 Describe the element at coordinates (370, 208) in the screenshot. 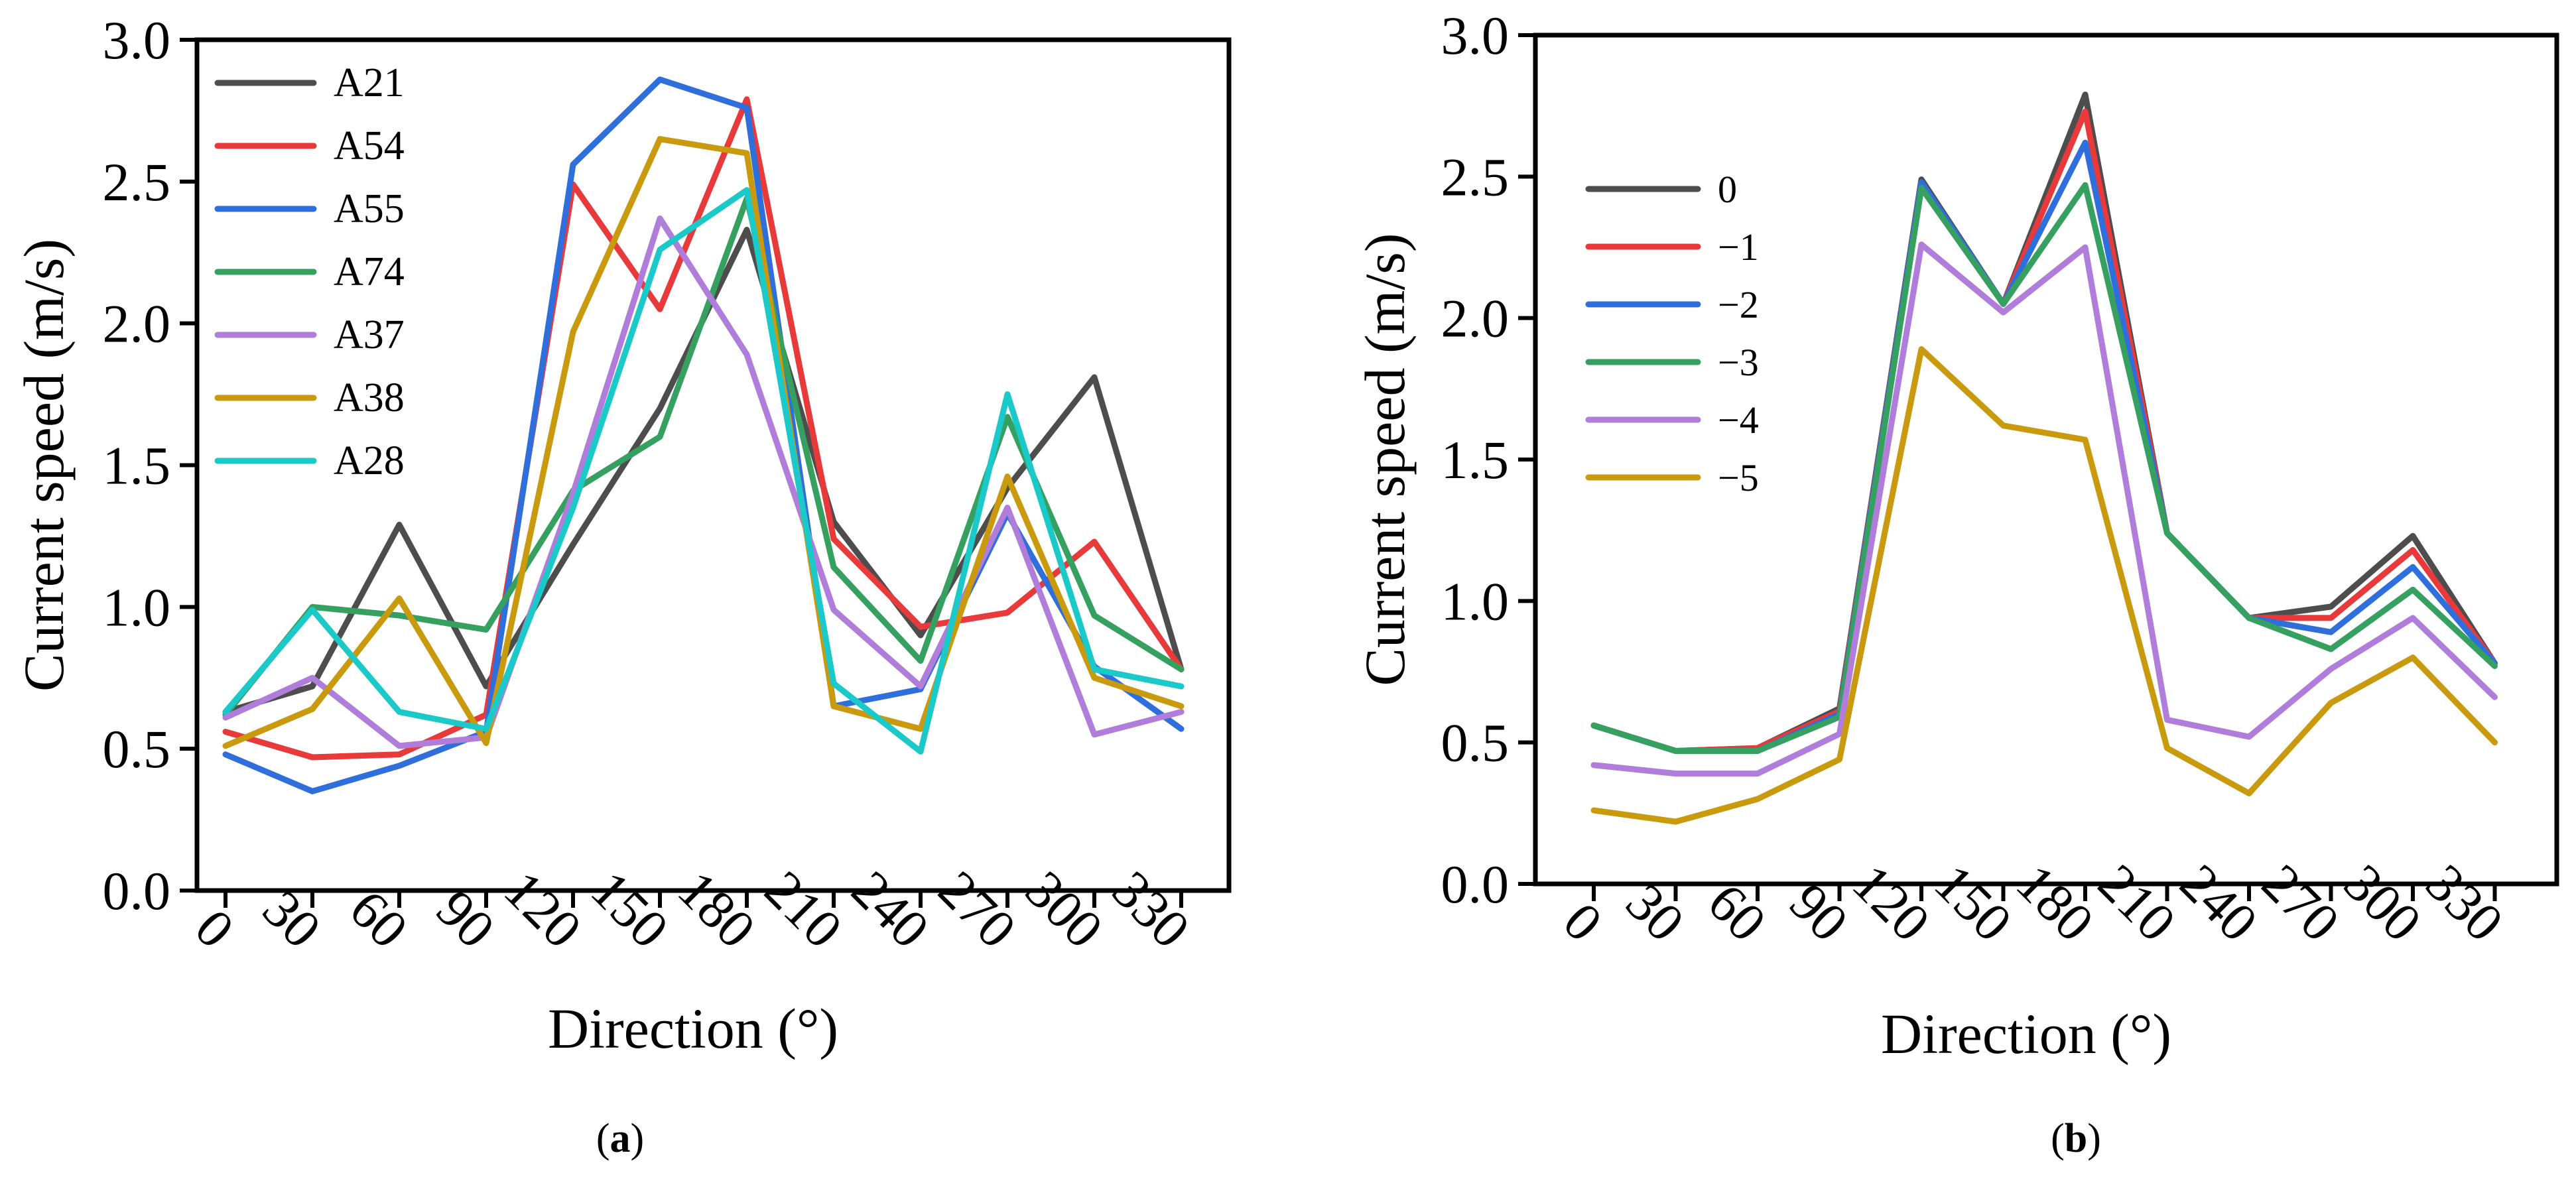

I see `legend-label: A55` at that location.